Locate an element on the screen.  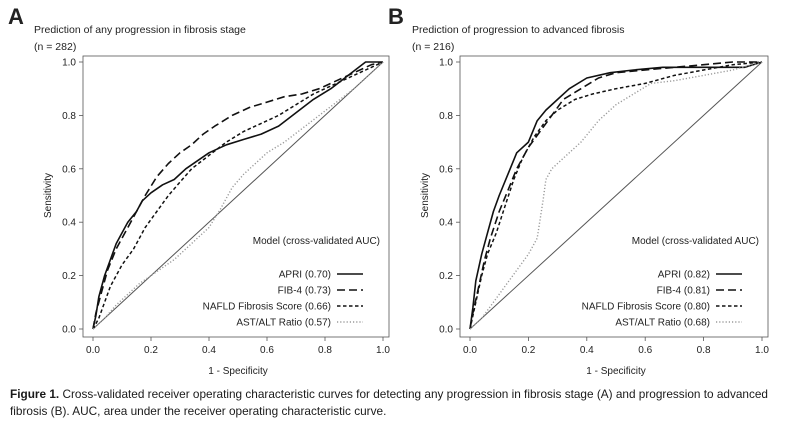
legend-label: NAFLD Fibrosis Score (0.80) is located at coordinates (646, 307).